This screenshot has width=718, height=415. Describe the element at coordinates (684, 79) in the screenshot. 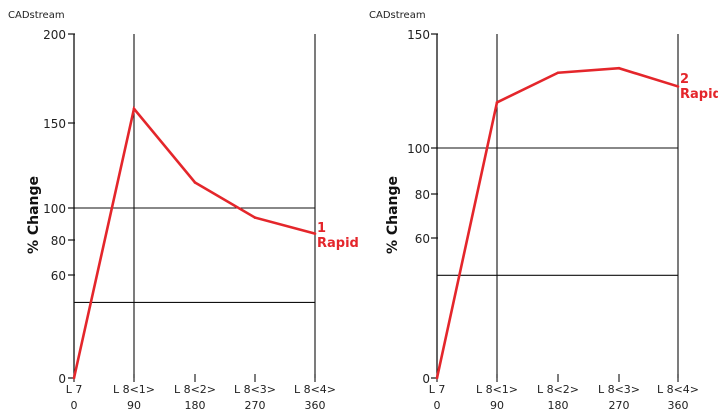

I see `series-label-line: 2` at that location.